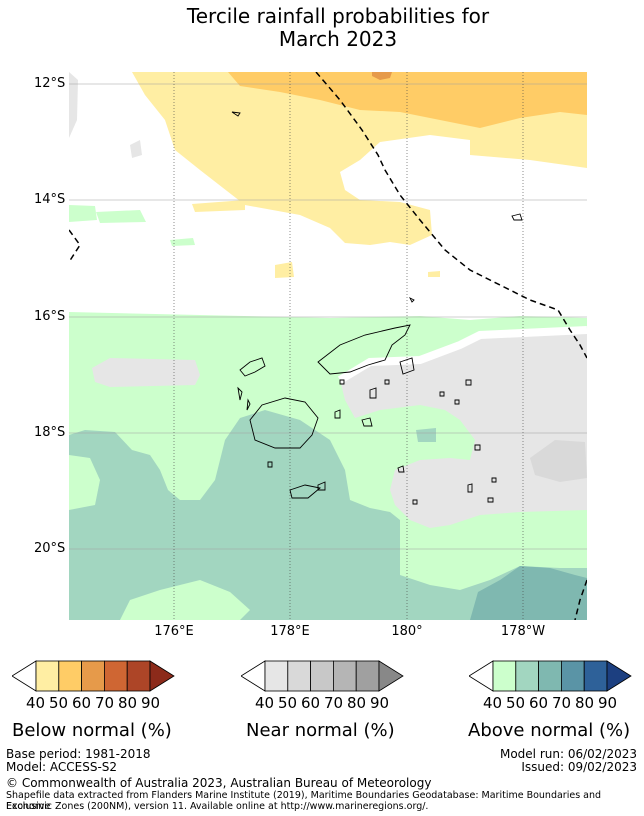  What do you see at coordinates (92, 730) in the screenshot?
I see `below-normal-legend-title: Below normal (%)` at bounding box center [92, 730].